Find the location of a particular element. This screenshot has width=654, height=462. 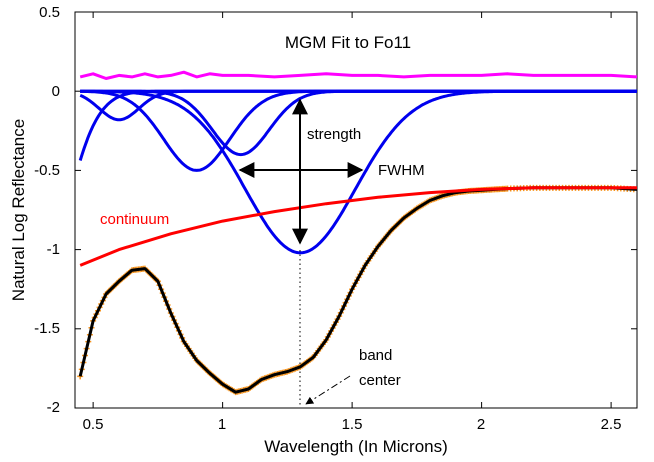

band-center-label-line2: center is located at coordinates (380, 380).